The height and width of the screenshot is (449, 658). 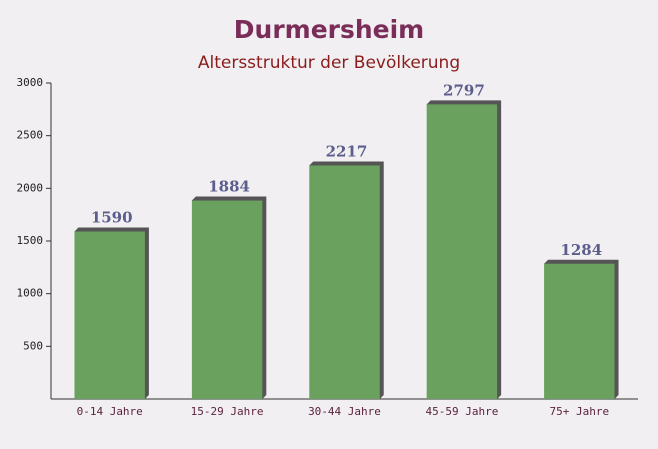 I want to click on chart-subtitle: Altersstruktur der Bevölkerung, so click(x=329, y=63).